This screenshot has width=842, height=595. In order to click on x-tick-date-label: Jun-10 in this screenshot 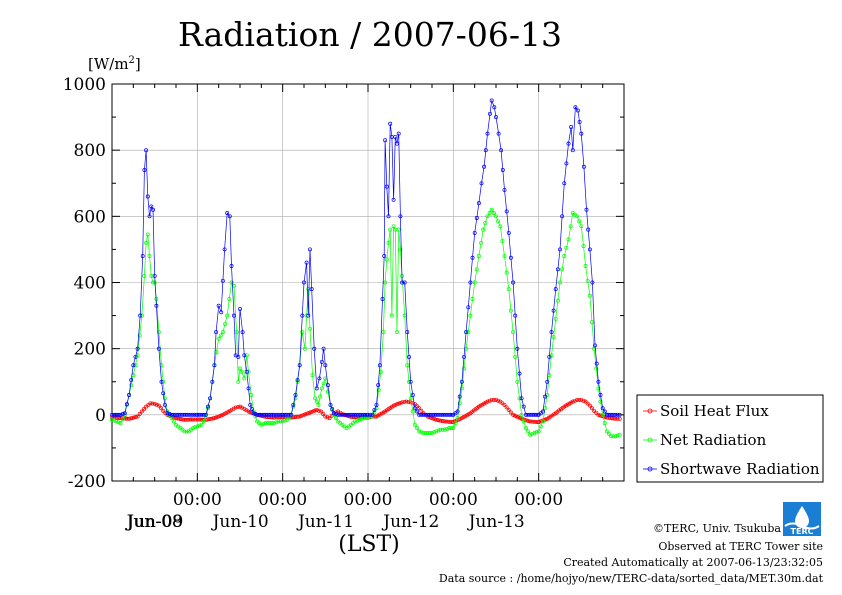, I will do `click(240, 522)`.